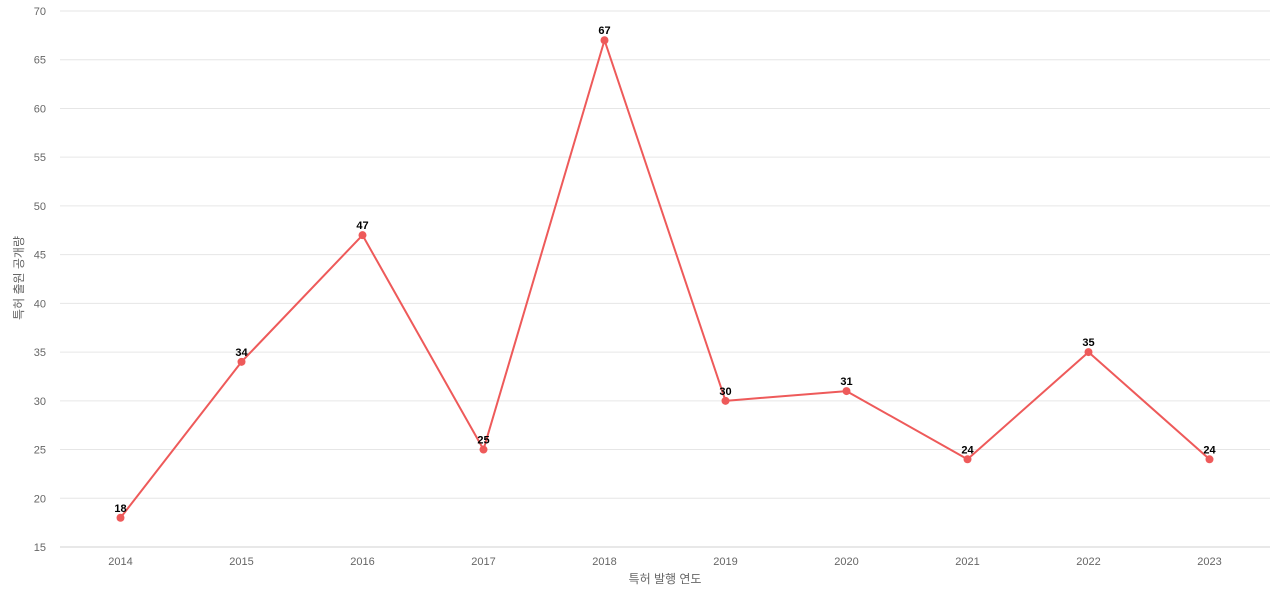  I want to click on y-tick-label: 30, so click(40, 402).